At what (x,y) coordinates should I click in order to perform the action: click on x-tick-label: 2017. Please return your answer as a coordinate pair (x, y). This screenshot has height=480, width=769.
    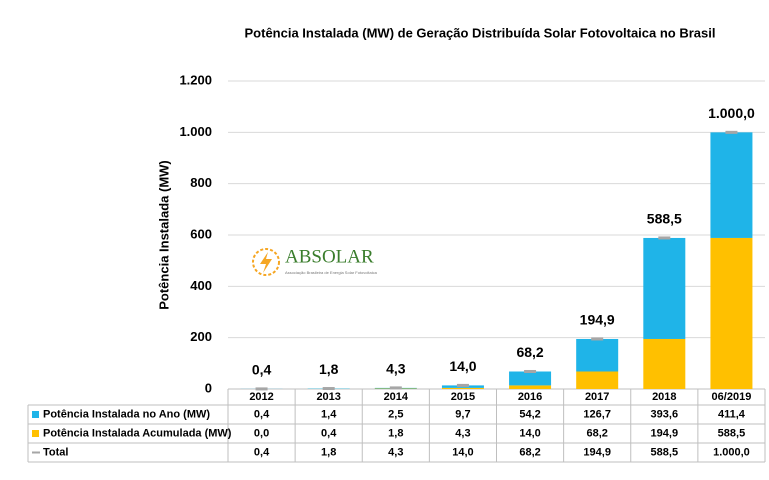
    Looking at the image, I should click on (597, 397).